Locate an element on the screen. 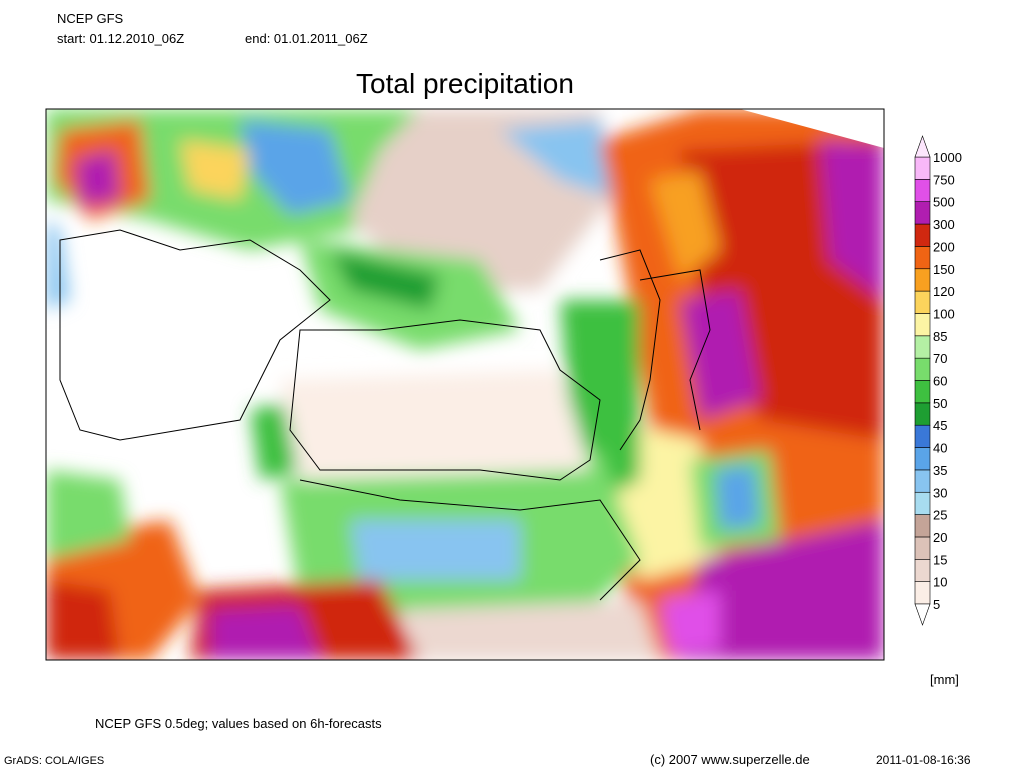 This screenshot has height=768, width=1024. legend-above is located at coordinates (922, 146).